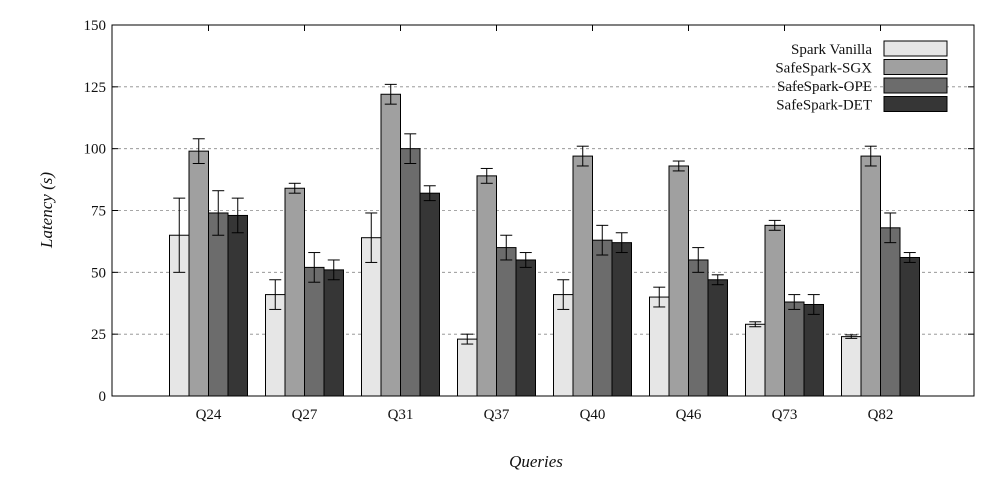  What do you see at coordinates (209, 415) in the screenshot?
I see `x-tick-label: Q24` at bounding box center [209, 415].